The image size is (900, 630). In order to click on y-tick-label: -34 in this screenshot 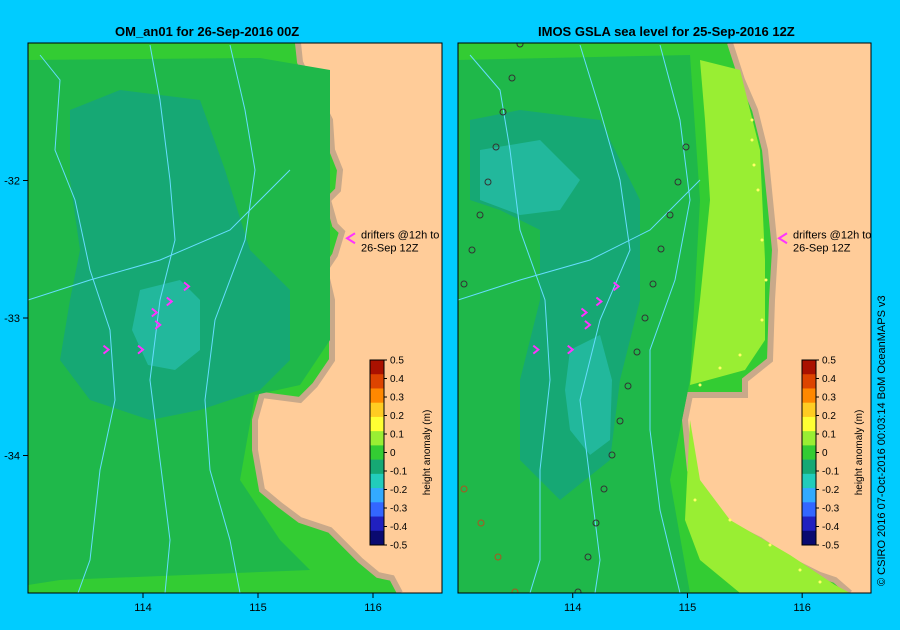, I will do `click(12, 457)`.